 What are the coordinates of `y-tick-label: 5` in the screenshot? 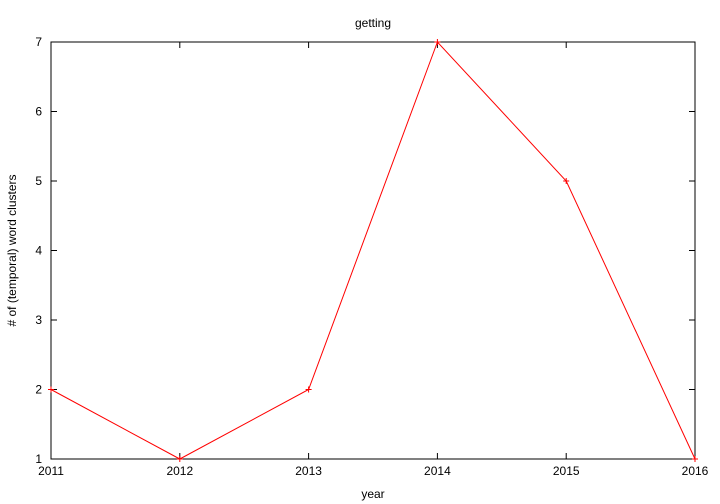 It's located at (38, 181).